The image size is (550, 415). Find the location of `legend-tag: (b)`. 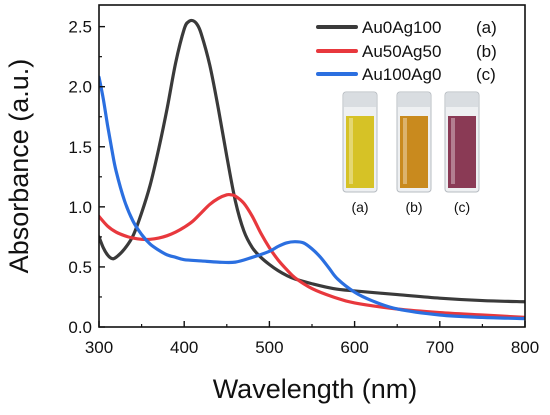

legend-tag: (b) is located at coordinates (486, 51).